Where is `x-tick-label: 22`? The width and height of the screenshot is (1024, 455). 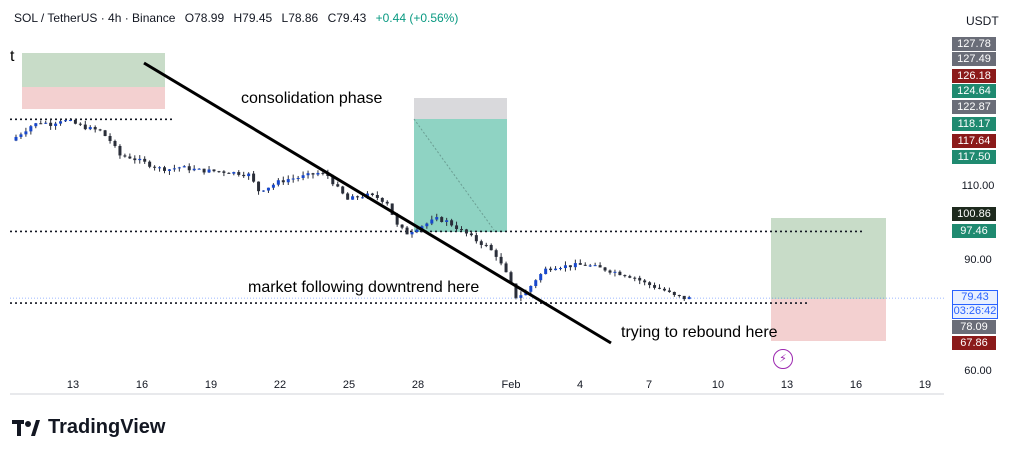 x-tick-label: 22 is located at coordinates (280, 385).